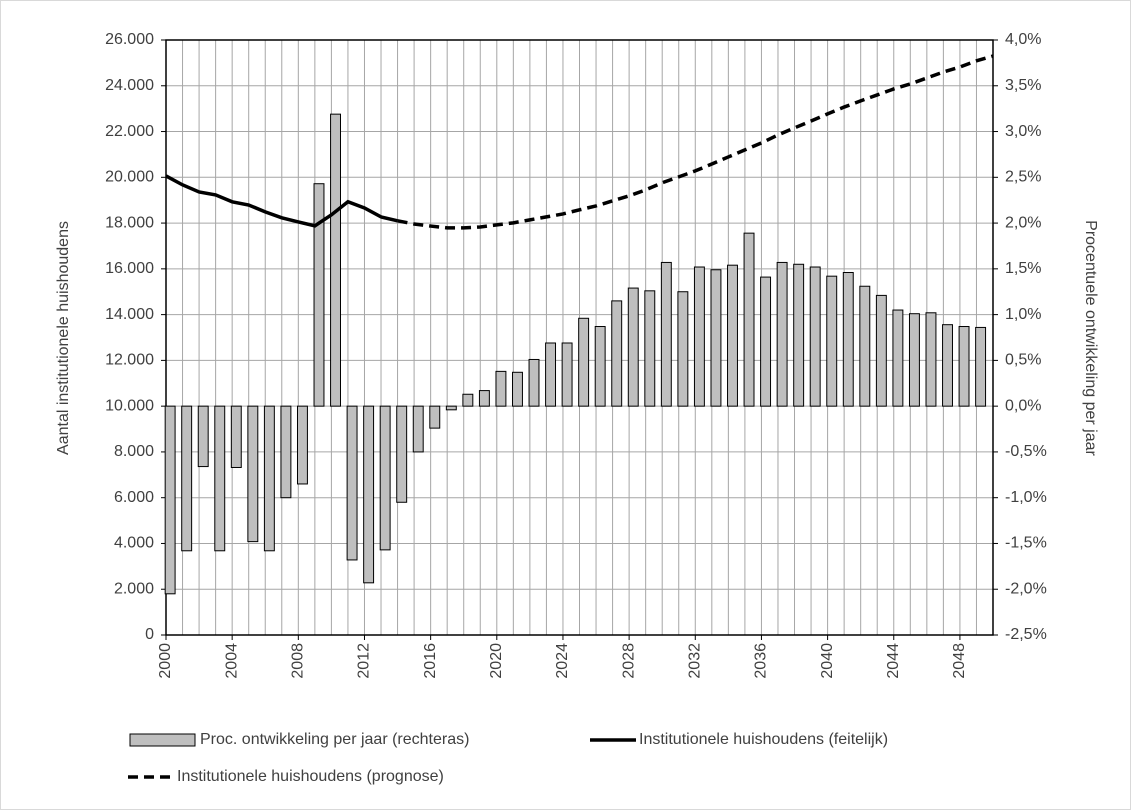 The image size is (1131, 810). Describe the element at coordinates (129, 405) in the screenshot. I see `y-tick-label: 10.000` at that location.